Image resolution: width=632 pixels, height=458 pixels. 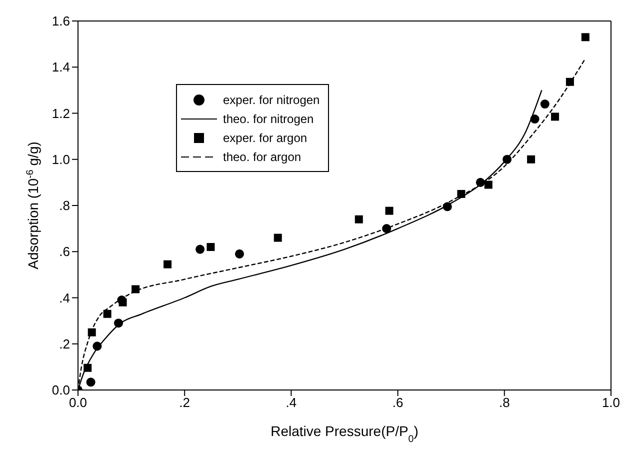 What do you see at coordinates (64, 206) in the screenshot?
I see `y-tick-label: .8` at bounding box center [64, 206].